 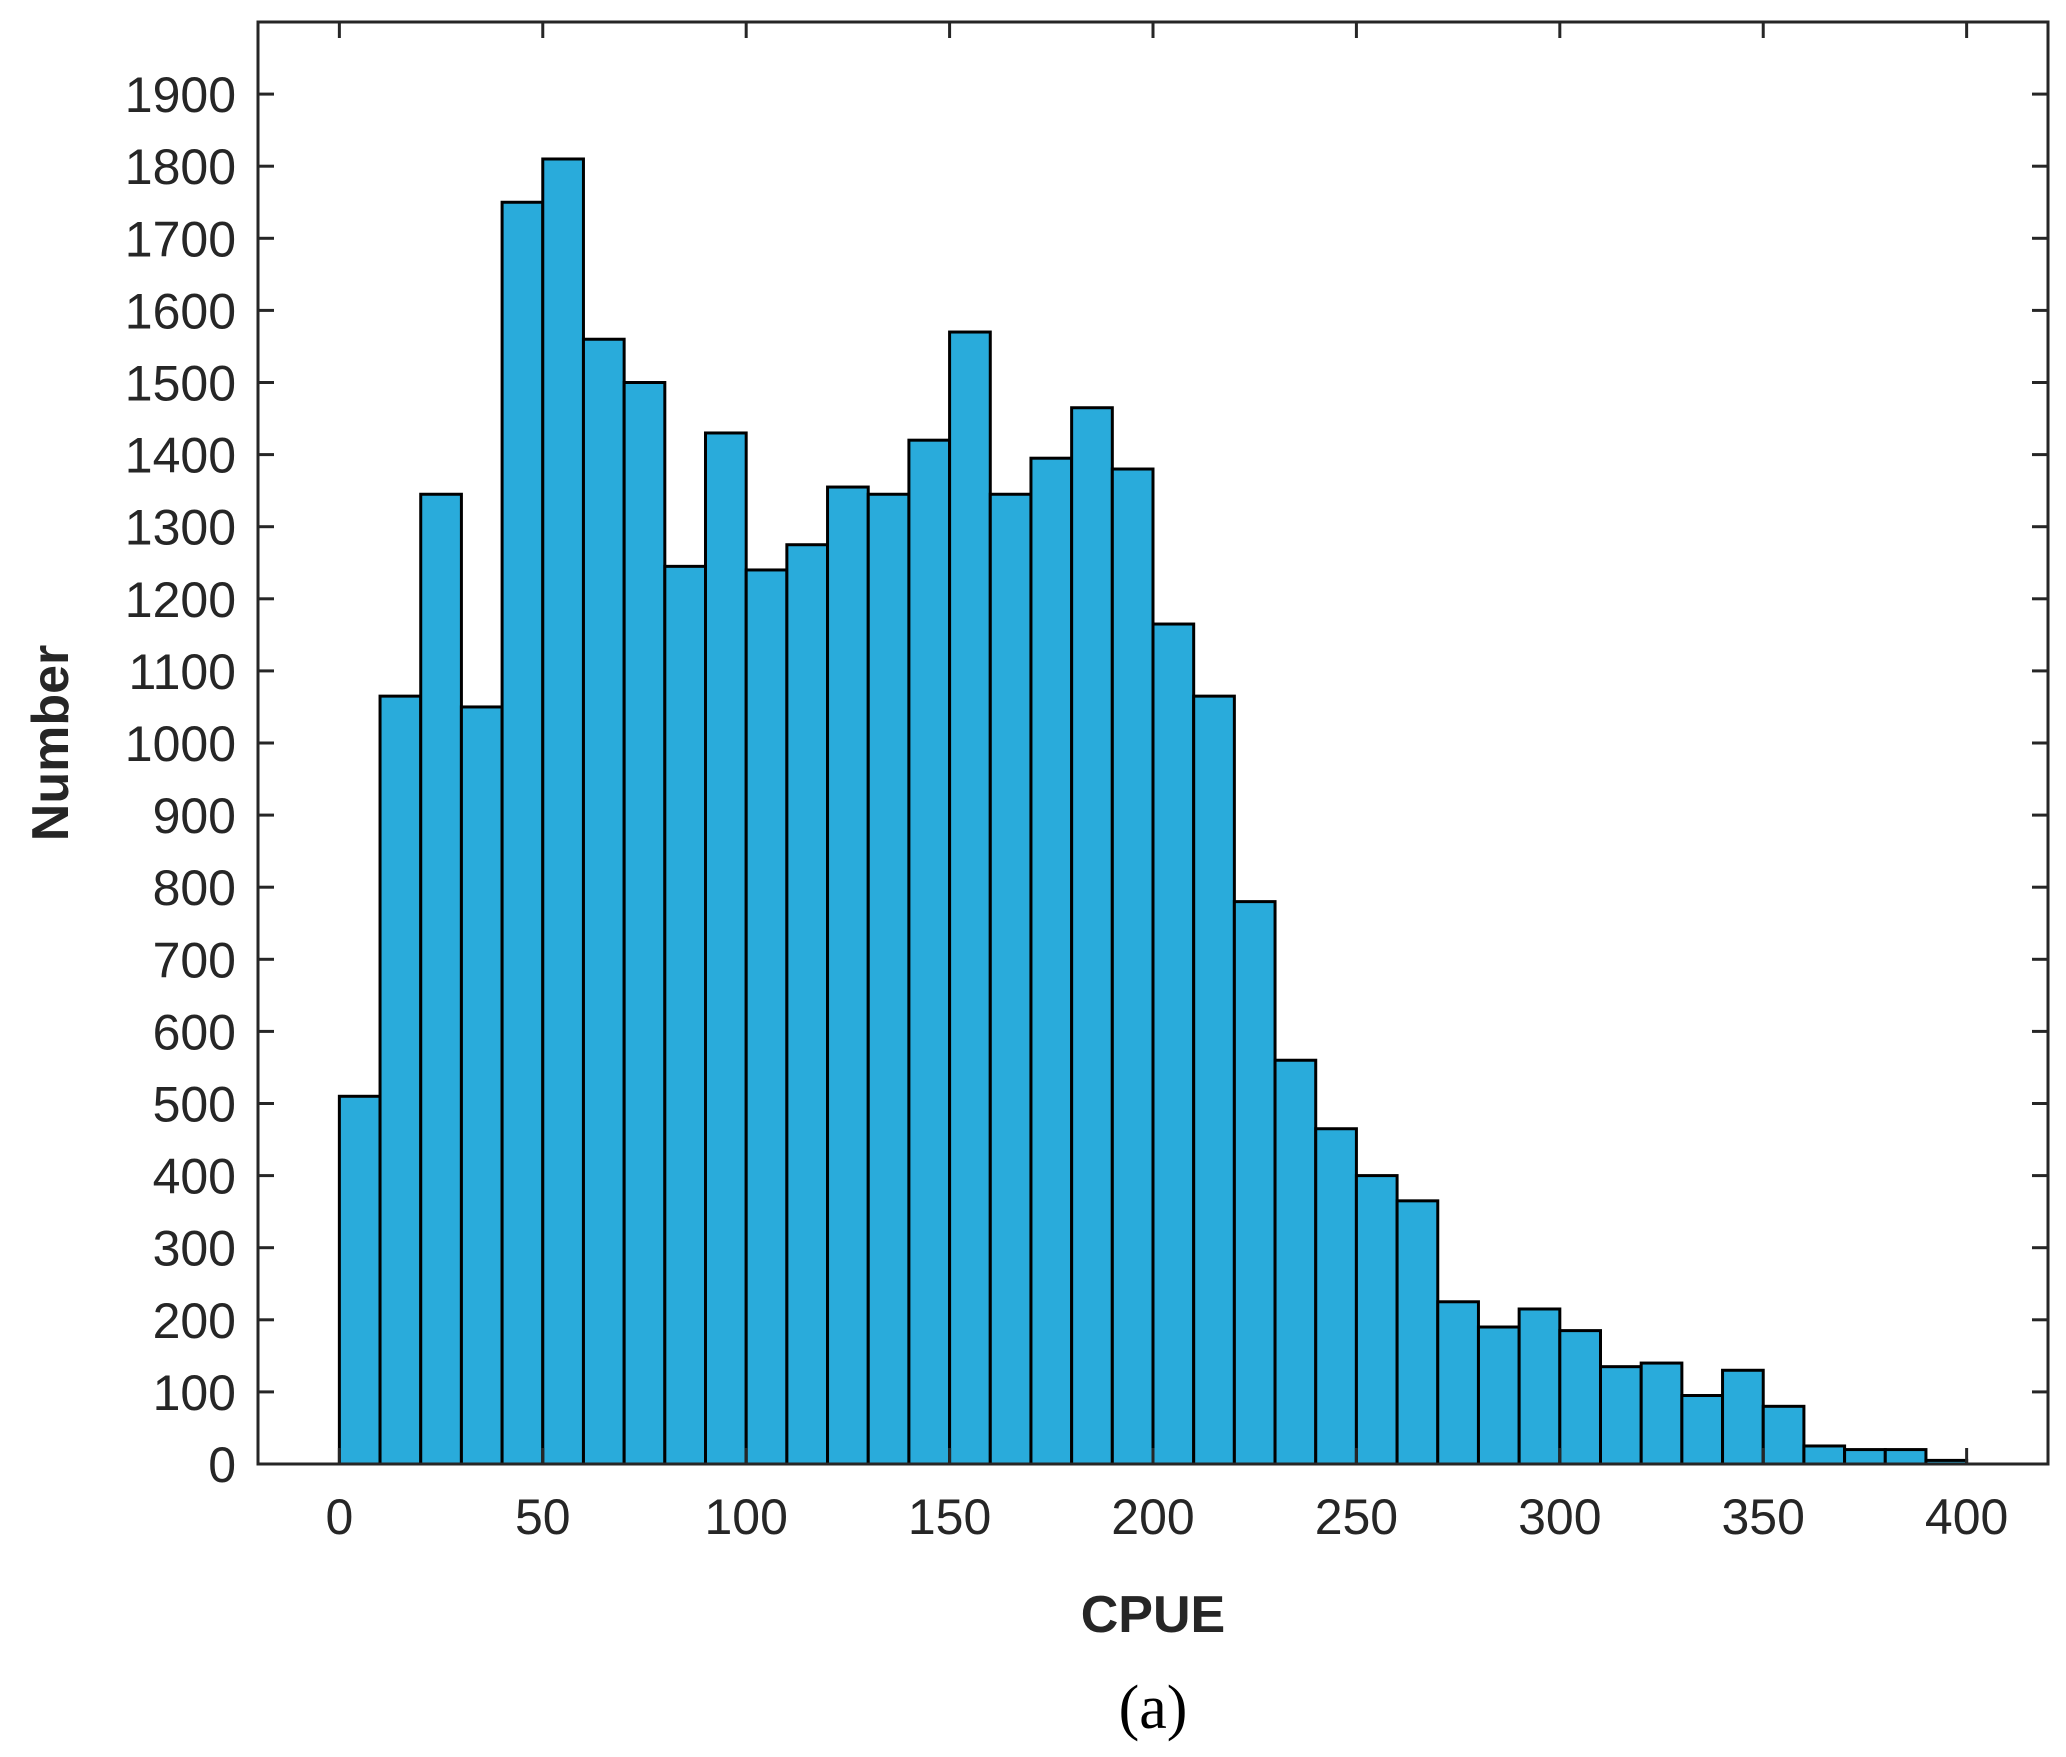 What do you see at coordinates (1356, 1517) in the screenshot?
I see `x-tick-label: 250` at bounding box center [1356, 1517].